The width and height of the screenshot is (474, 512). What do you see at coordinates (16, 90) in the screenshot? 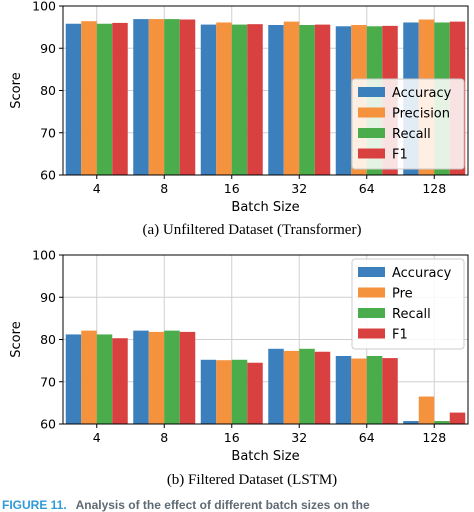
I see `chart-a-y-axis-label: Score` at bounding box center [16, 90].